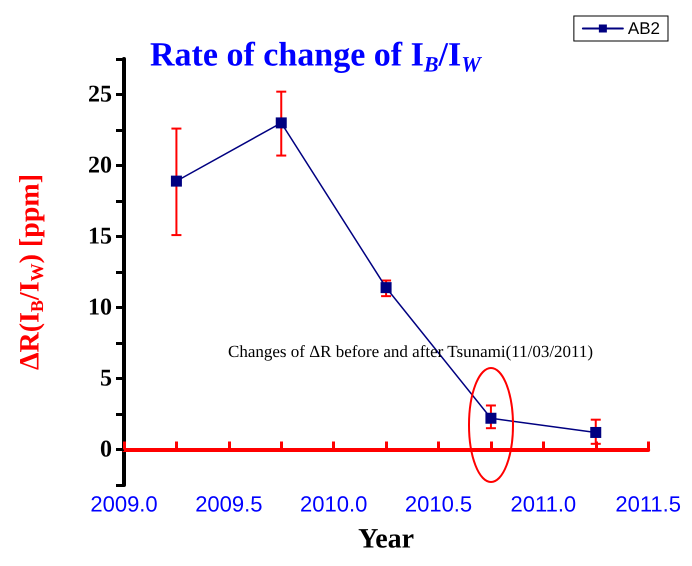 Image resolution: width=692 pixels, height=566 pixels. I want to click on x-tick-label: 2010.0, so click(334, 504).